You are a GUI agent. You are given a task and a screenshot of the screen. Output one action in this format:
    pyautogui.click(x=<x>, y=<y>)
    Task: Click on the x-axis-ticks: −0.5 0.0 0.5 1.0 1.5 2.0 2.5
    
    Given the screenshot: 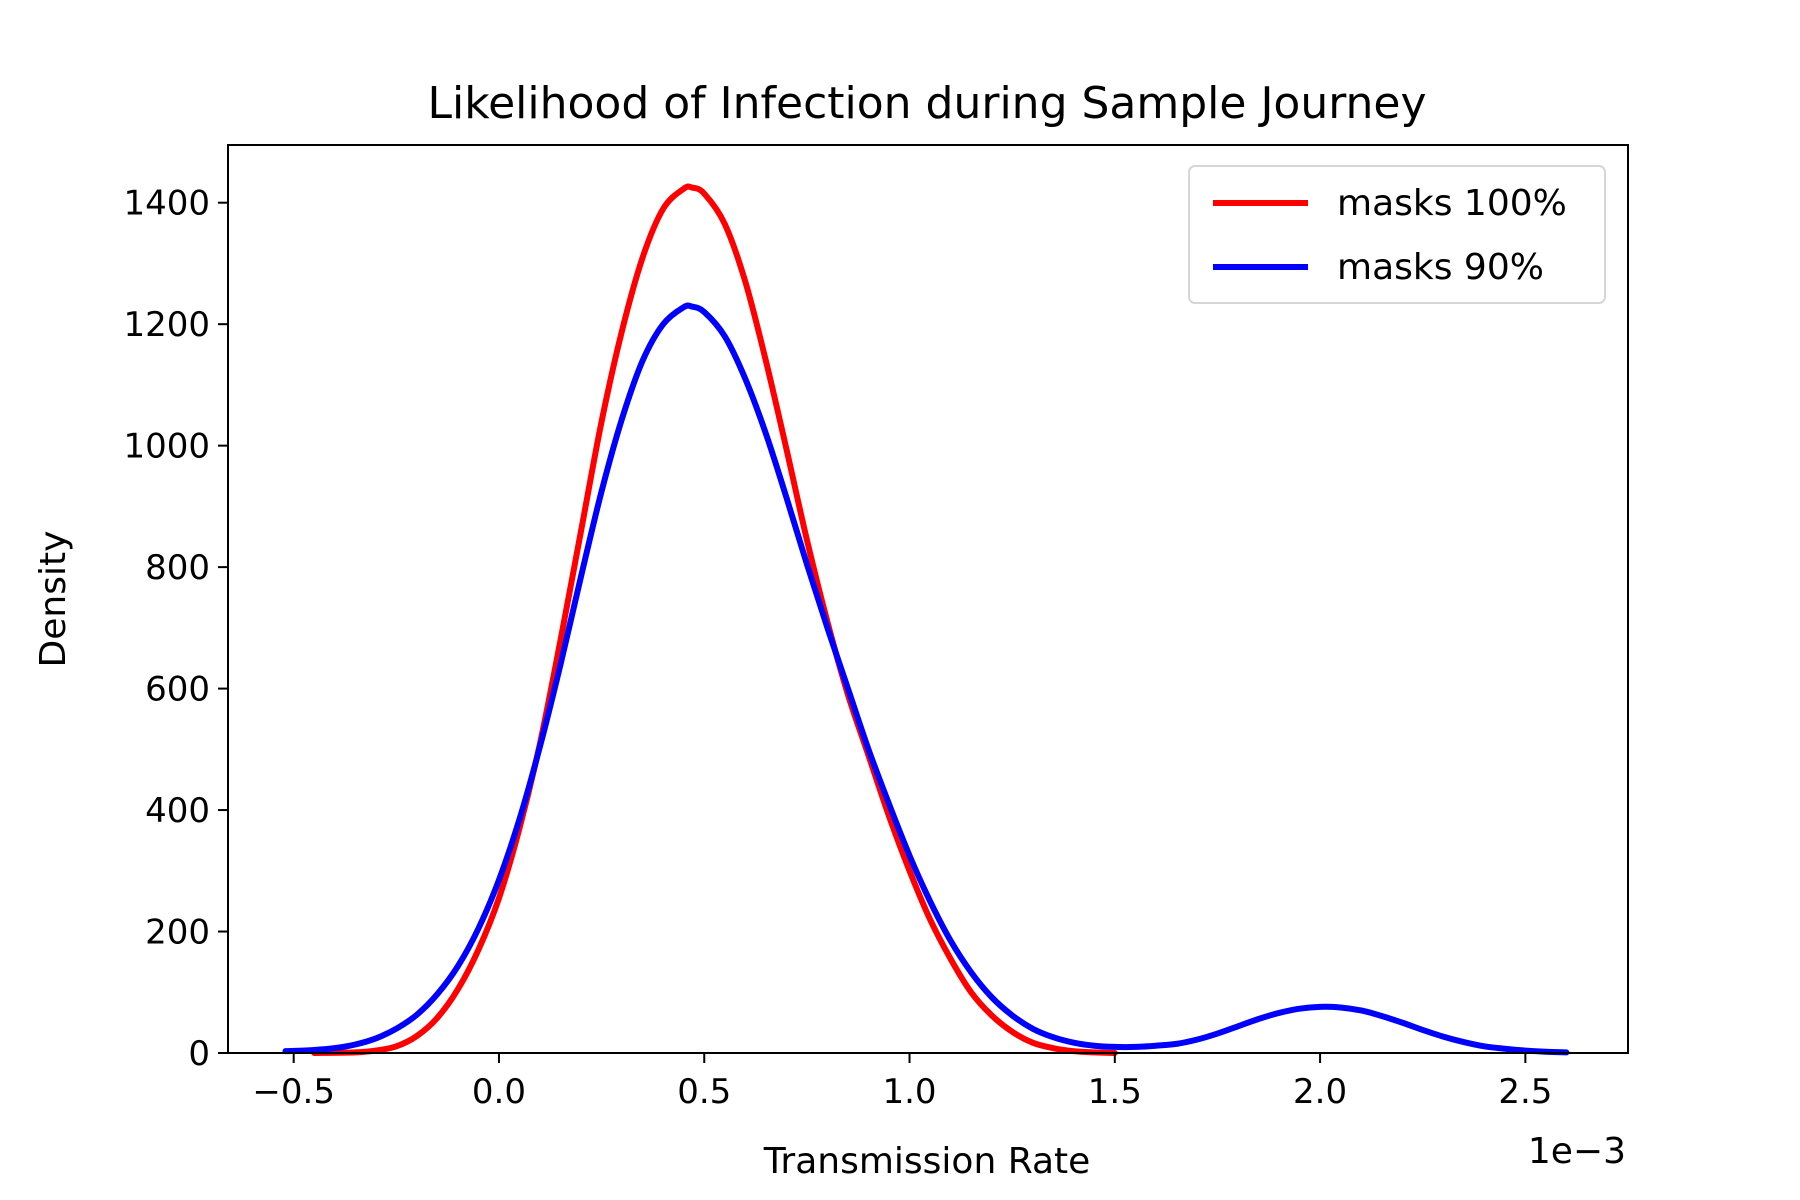 What is the action you would take?
    pyautogui.click(x=902, y=1082)
    